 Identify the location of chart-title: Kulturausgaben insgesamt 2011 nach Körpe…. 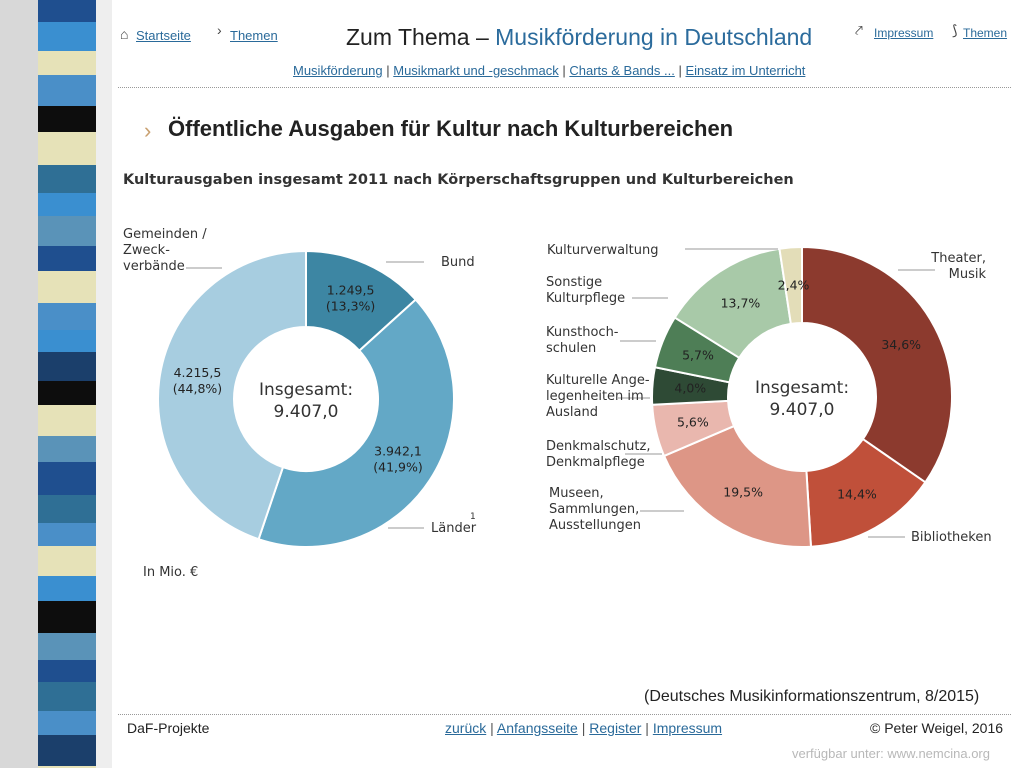
(458, 180).